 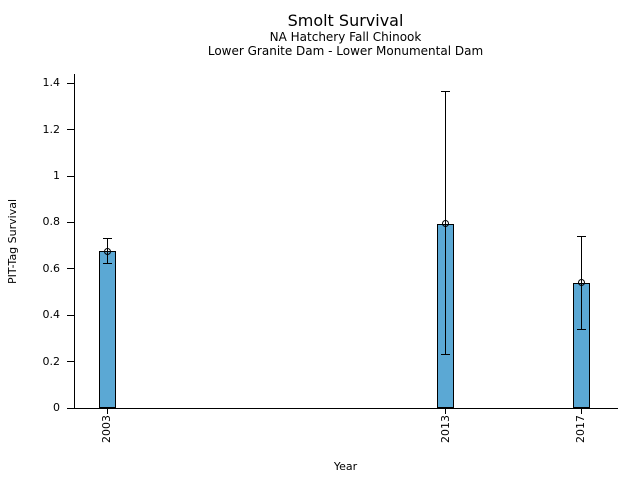 I want to click on y-tick-label: 0.2, so click(x=51, y=361).